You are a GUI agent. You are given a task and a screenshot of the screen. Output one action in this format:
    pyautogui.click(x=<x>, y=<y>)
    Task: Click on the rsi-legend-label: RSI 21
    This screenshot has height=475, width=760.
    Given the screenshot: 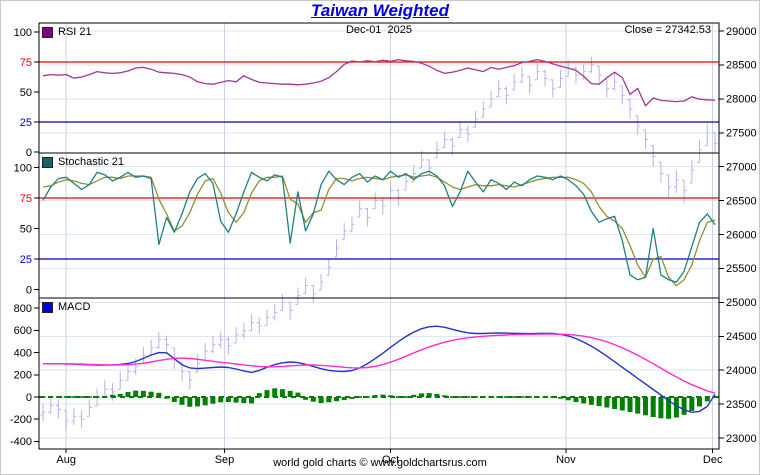 What is the action you would take?
    pyautogui.click(x=75, y=32)
    